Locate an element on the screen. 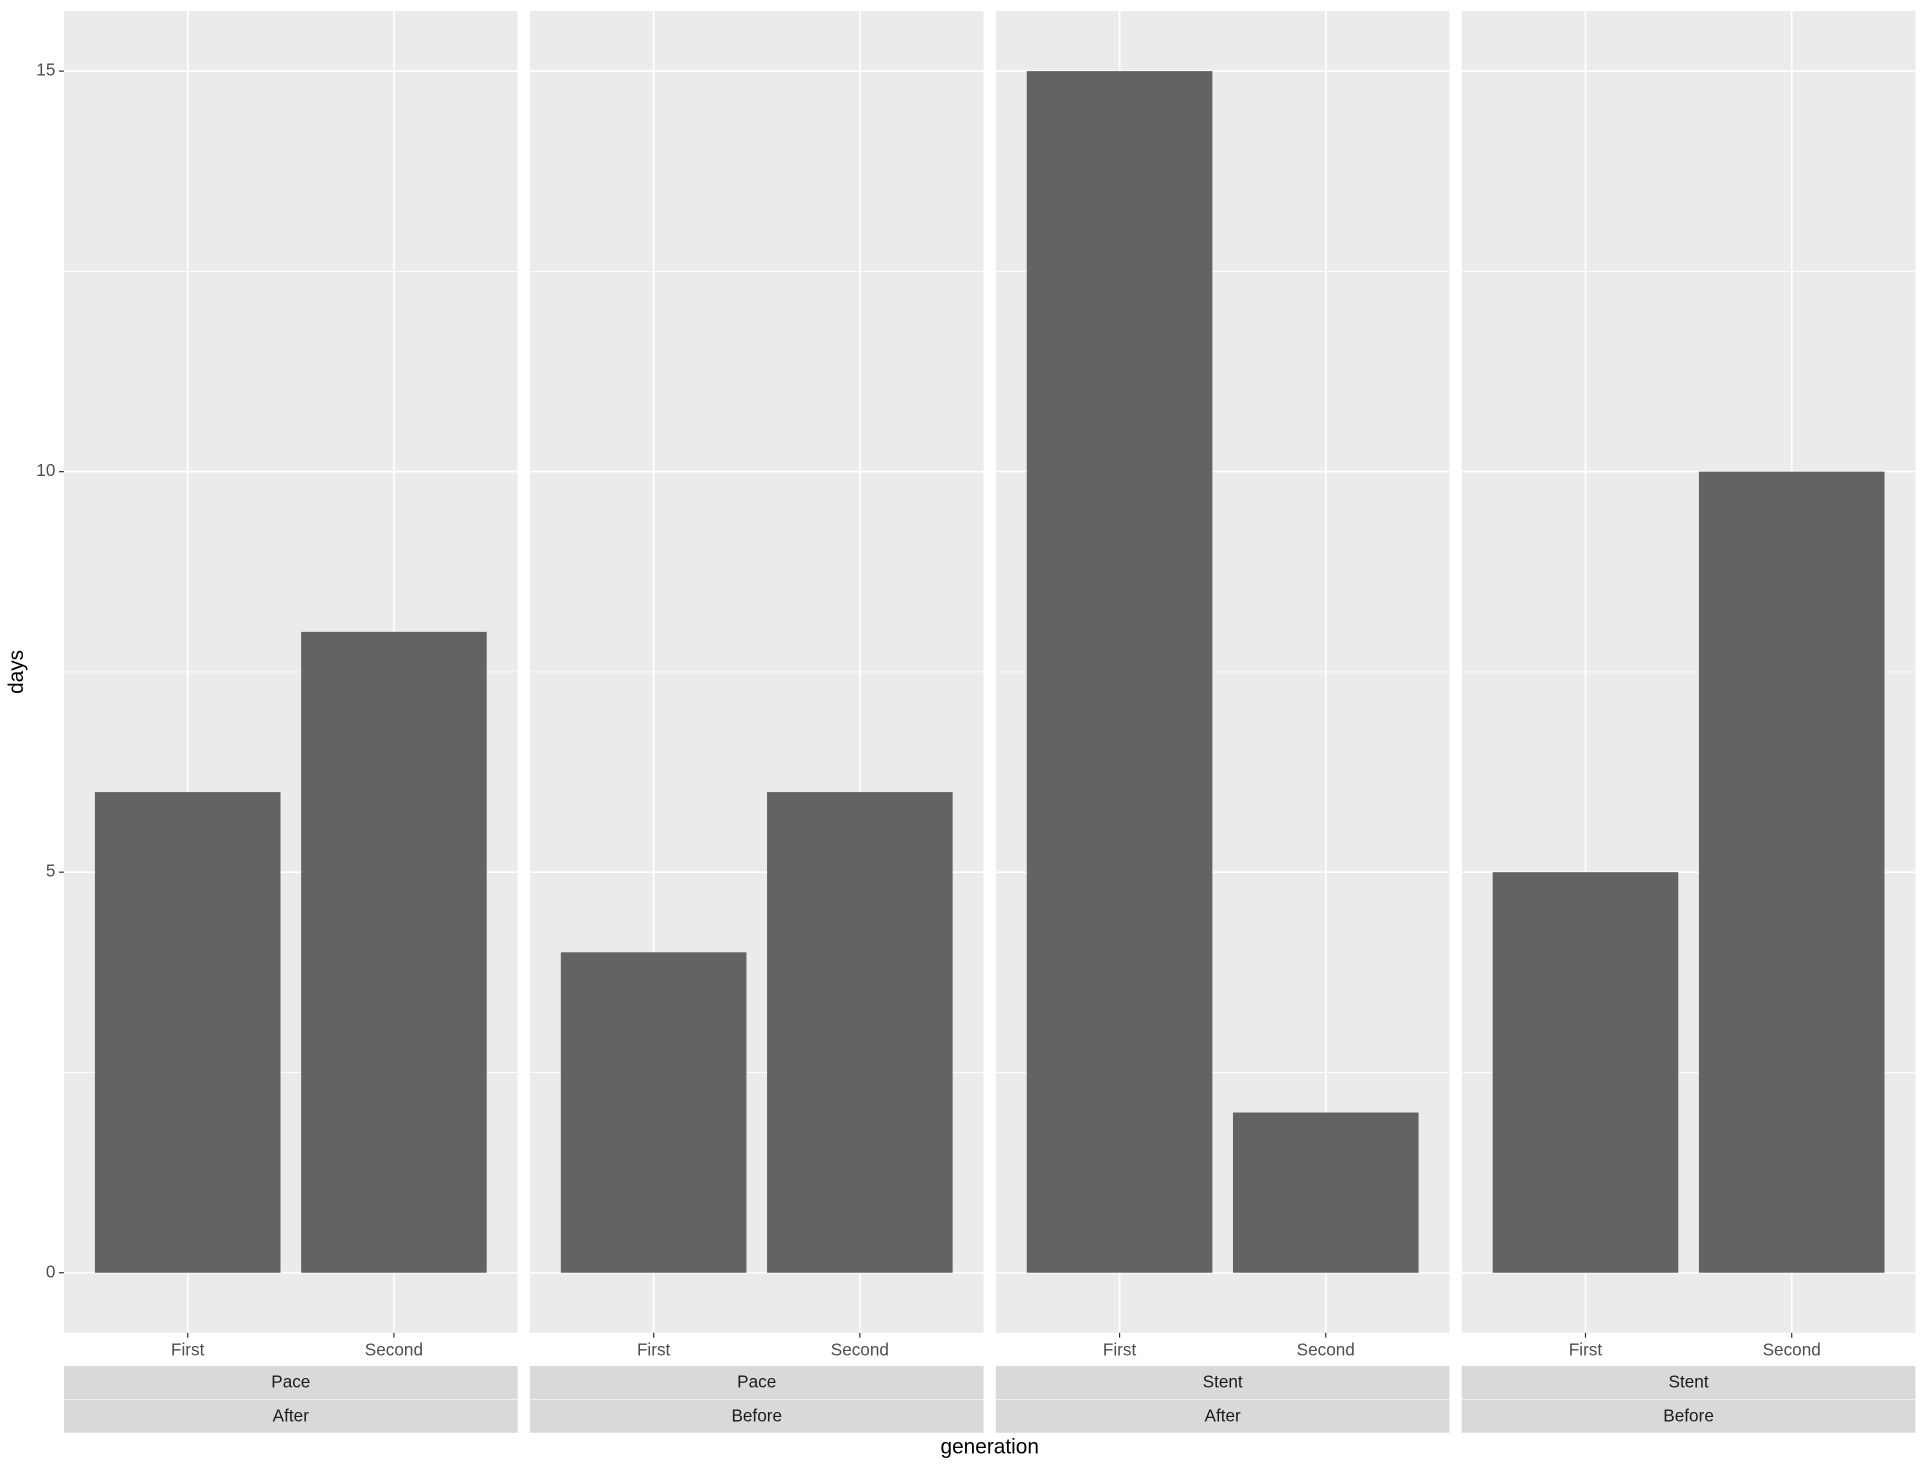 Image resolution: width=1923 pixels, height=1464 pixels. x-axis-title: generation is located at coordinates (989, 1447).